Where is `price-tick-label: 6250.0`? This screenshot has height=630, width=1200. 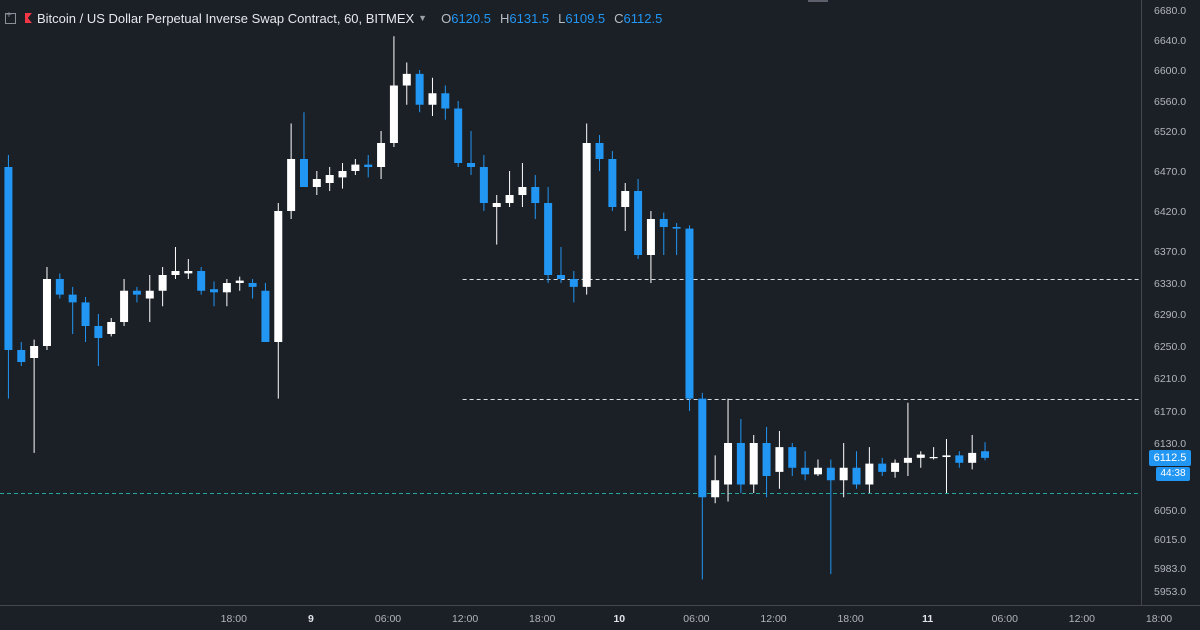
price-tick-label: 6250.0 is located at coordinates (1170, 347).